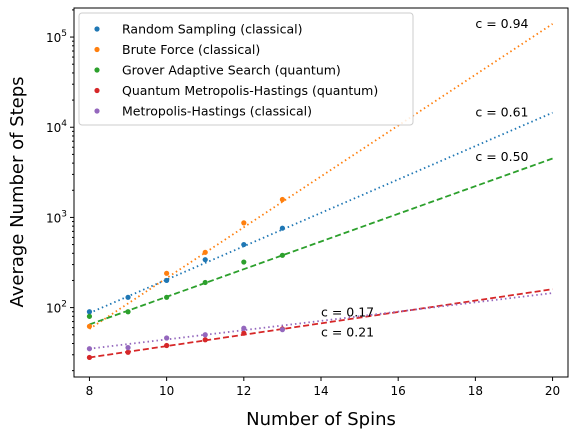 The width and height of the screenshot is (576, 438). What do you see at coordinates (552, 391) in the screenshot?
I see `x-tick-label: 20` at bounding box center [552, 391].